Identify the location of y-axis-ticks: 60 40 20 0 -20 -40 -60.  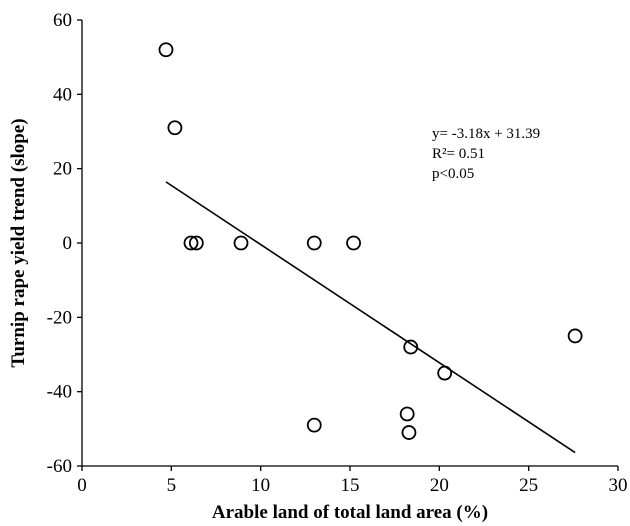
(64, 243).